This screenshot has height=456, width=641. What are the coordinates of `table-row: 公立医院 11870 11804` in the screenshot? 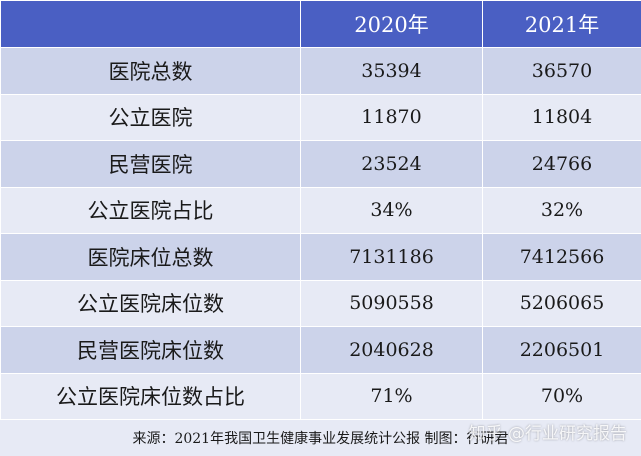 It's located at (320, 117).